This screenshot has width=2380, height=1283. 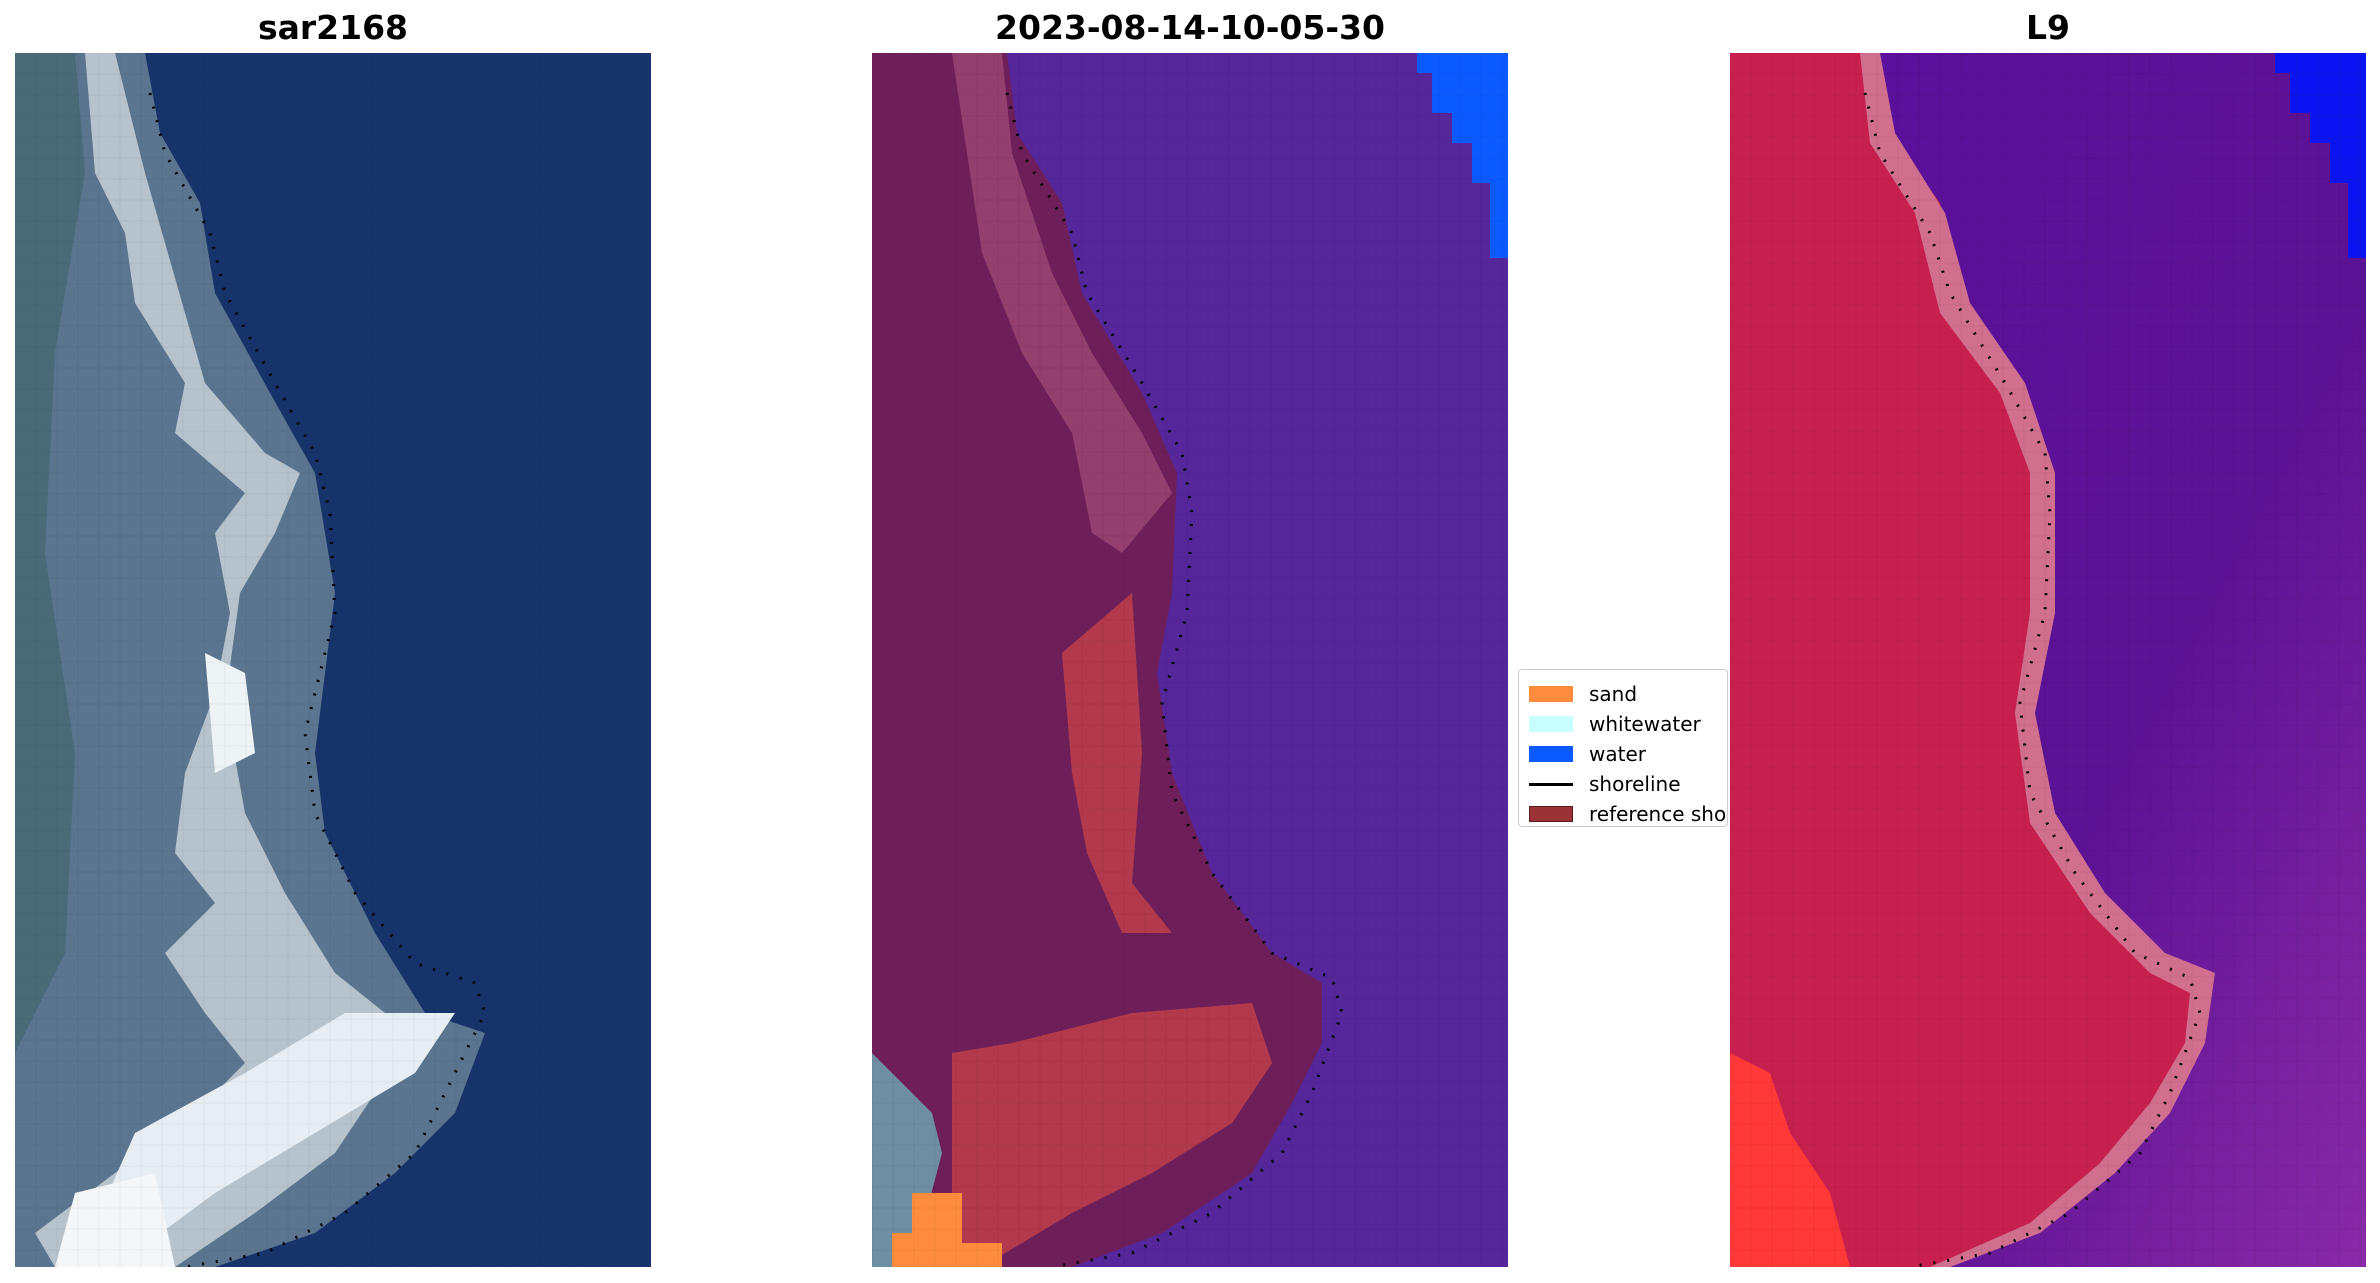 What do you see at coordinates (1645, 724) in the screenshot?
I see `legend-label: whitewater` at bounding box center [1645, 724].